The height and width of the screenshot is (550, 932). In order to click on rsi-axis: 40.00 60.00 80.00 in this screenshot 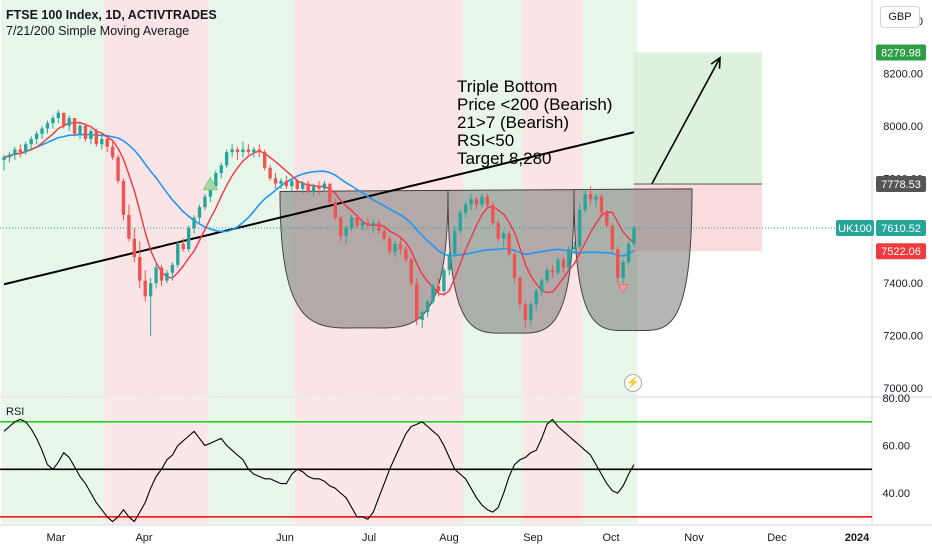, I will do `click(896, 446)`.